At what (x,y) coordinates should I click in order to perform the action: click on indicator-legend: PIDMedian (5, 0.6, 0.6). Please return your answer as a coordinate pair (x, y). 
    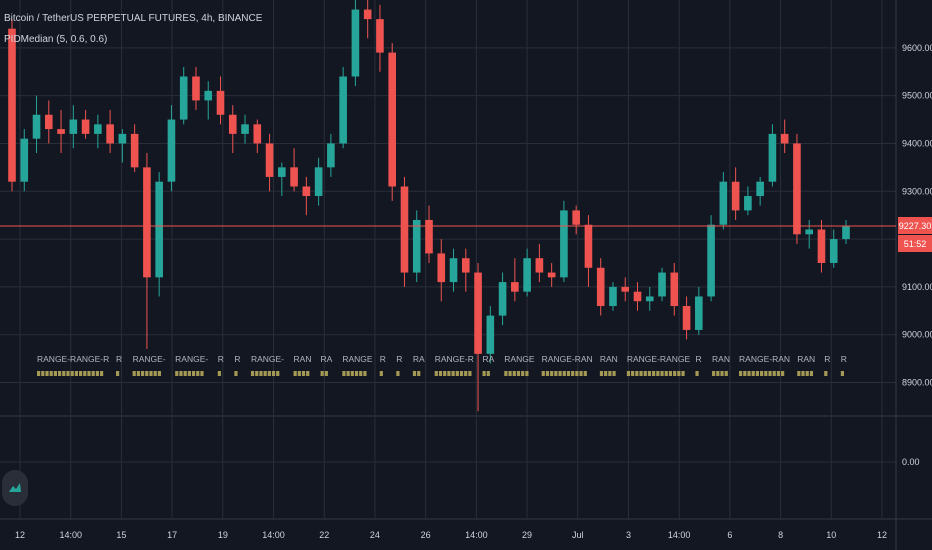
    Looking at the image, I should click on (56, 39).